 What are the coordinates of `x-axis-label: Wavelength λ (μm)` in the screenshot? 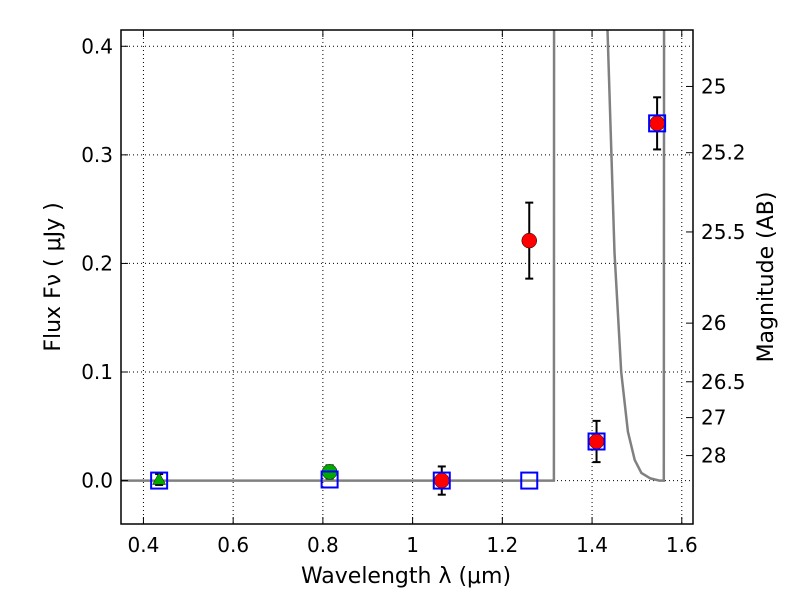 It's located at (406, 576).